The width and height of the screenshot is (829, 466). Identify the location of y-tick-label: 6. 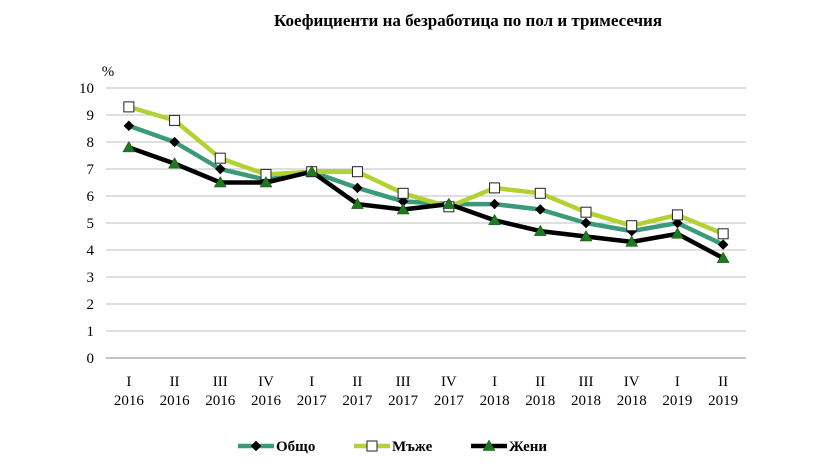
(91, 197).